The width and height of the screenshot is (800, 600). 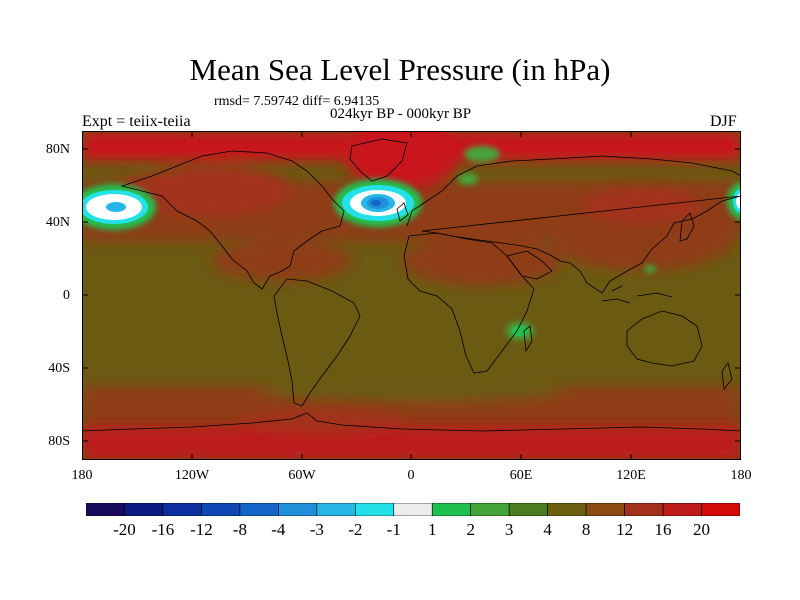 I want to click on colorbar-label: -20, so click(x=124, y=529).